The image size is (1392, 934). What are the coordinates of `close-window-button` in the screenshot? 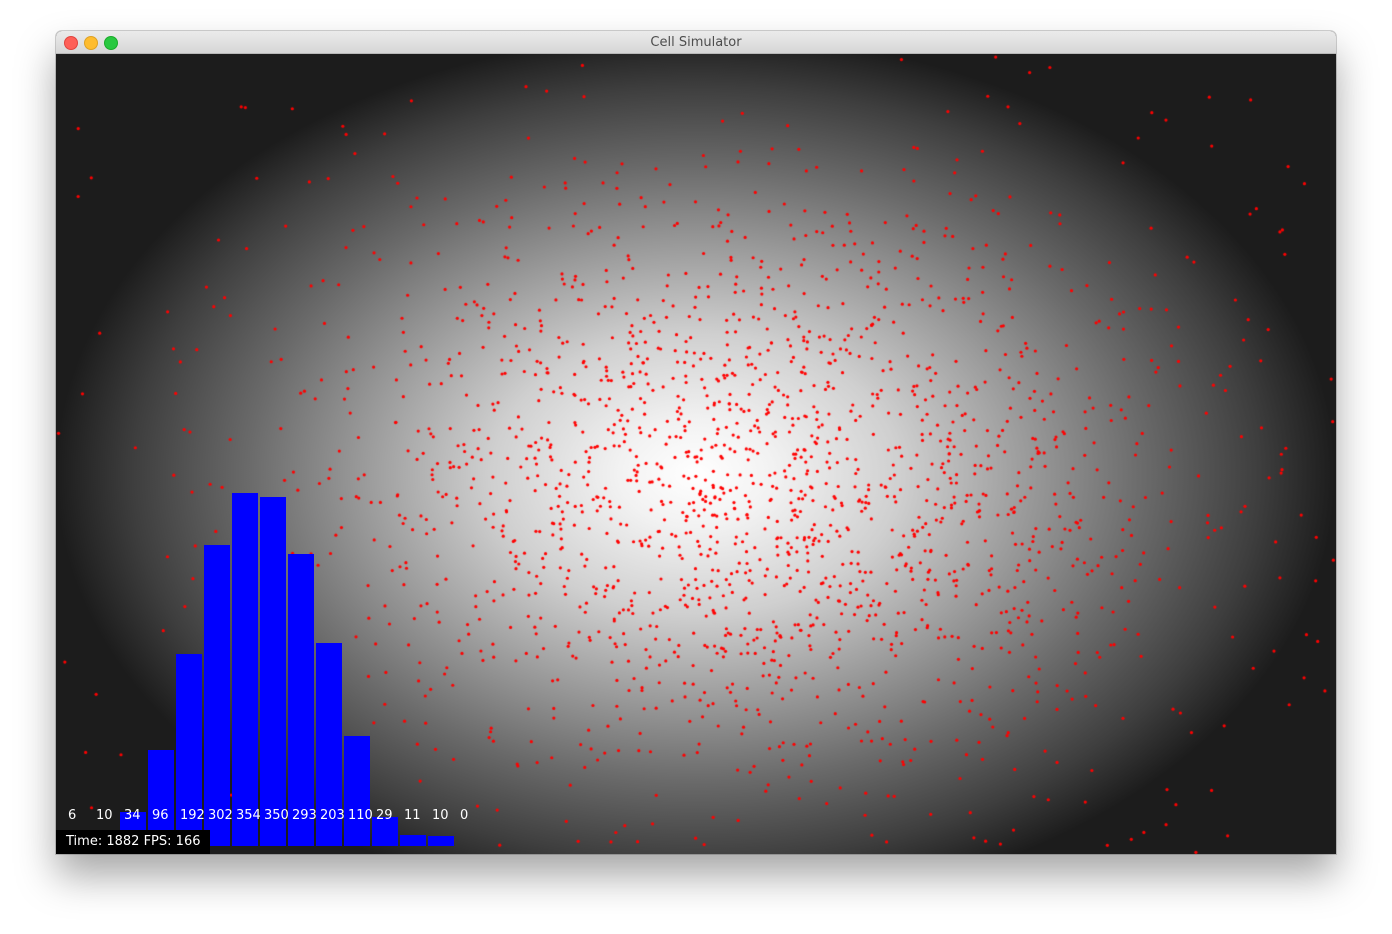 It's located at (71, 43).